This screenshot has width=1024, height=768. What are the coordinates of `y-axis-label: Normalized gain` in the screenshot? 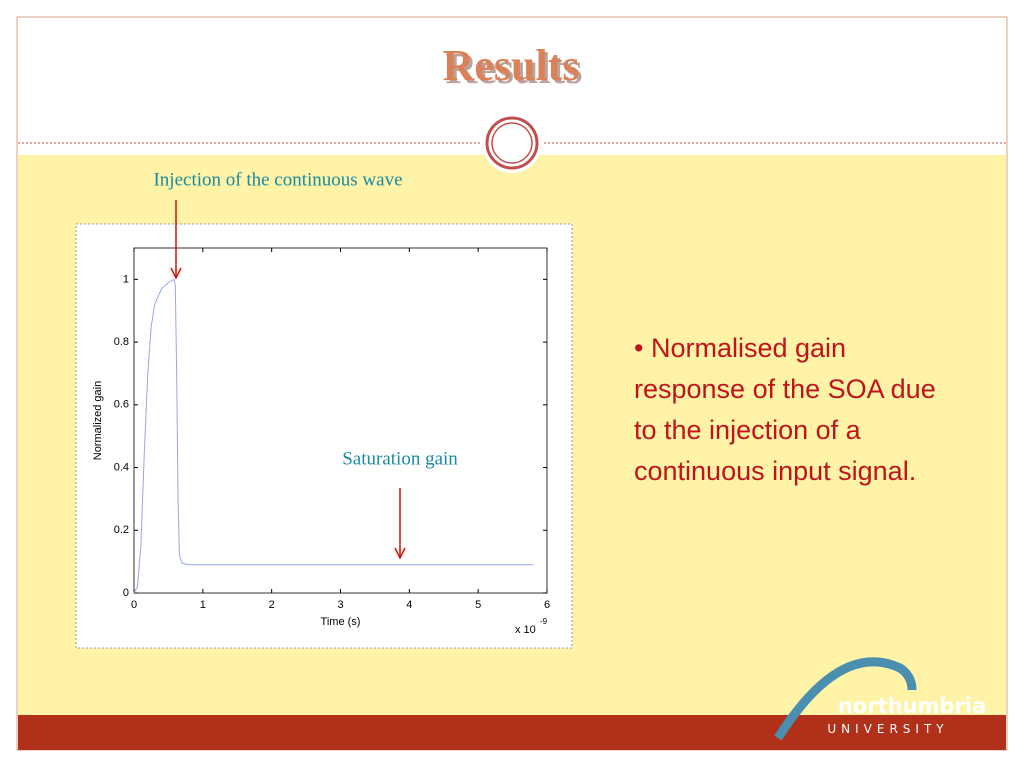 It's located at (98, 420).